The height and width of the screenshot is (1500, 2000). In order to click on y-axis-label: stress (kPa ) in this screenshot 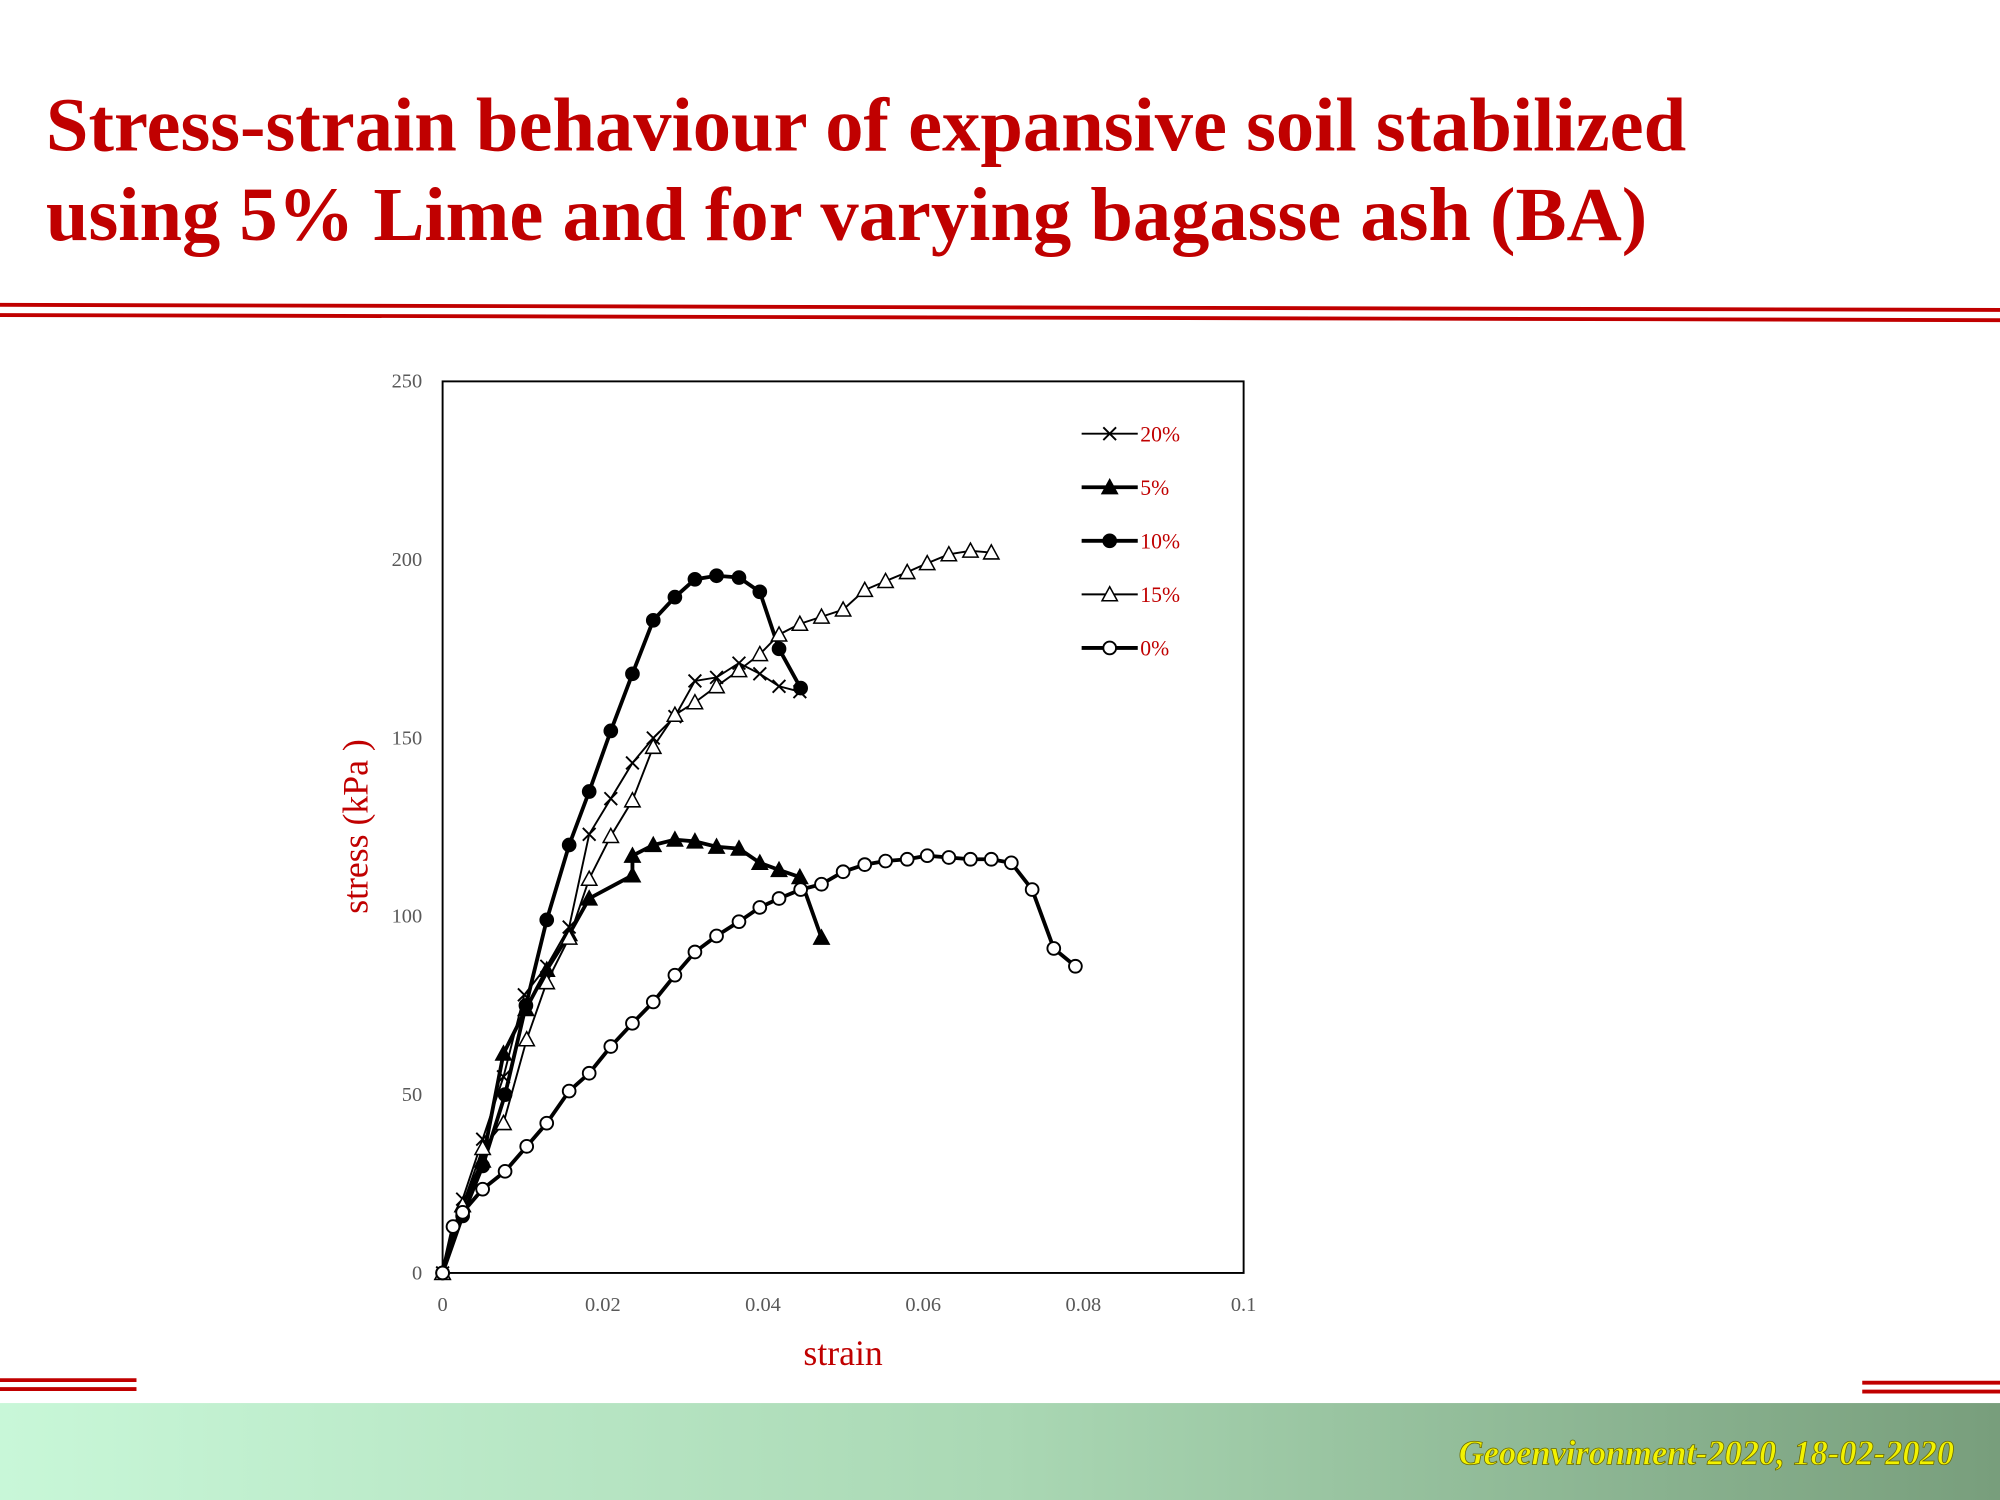, I will do `click(355, 826)`.